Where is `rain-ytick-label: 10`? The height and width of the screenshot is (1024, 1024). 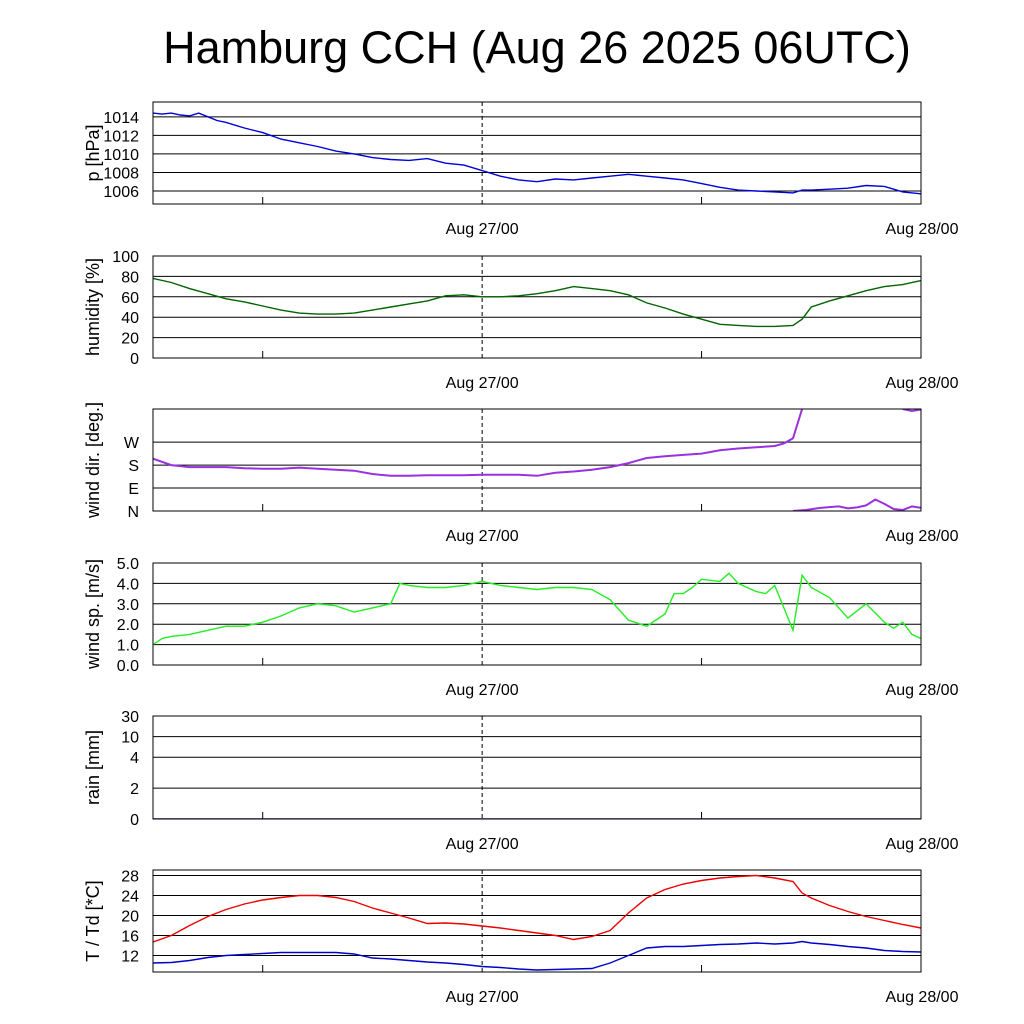 rain-ytick-label: 10 is located at coordinates (130, 738).